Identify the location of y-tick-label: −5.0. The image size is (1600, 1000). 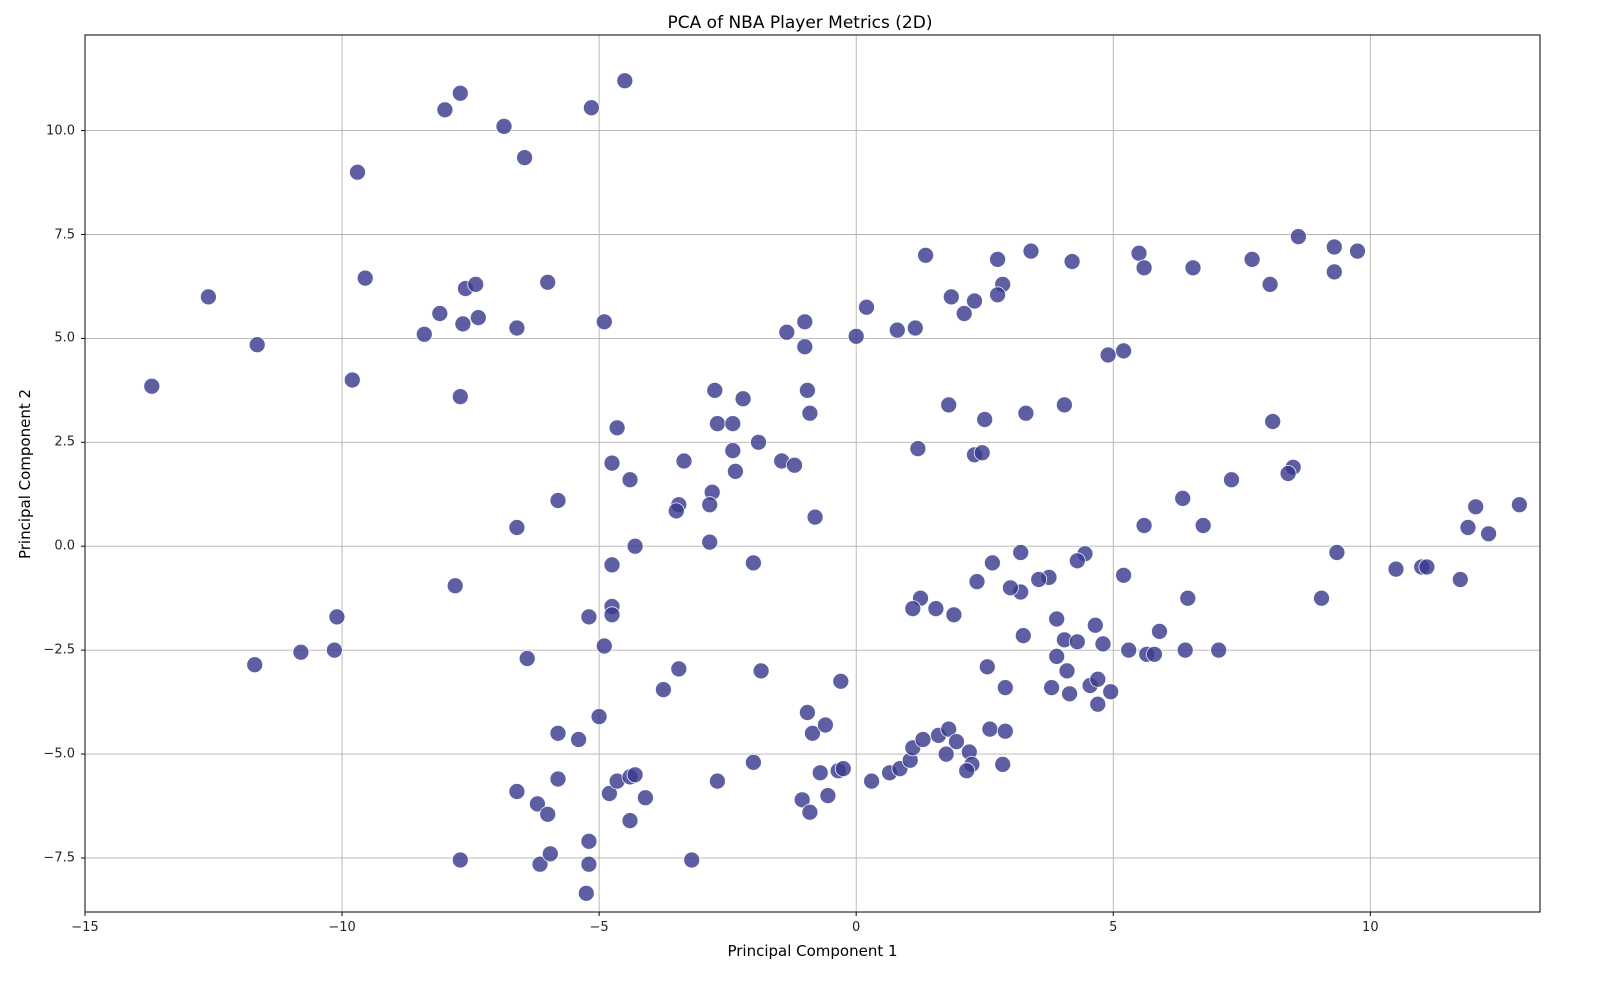
(59, 754).